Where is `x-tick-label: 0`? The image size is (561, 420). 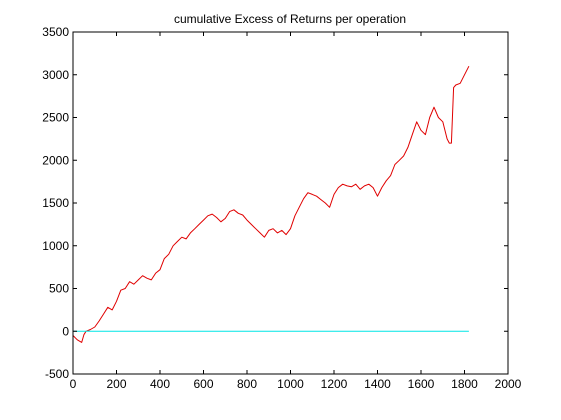
x-tick-label: 0 is located at coordinates (73, 384).